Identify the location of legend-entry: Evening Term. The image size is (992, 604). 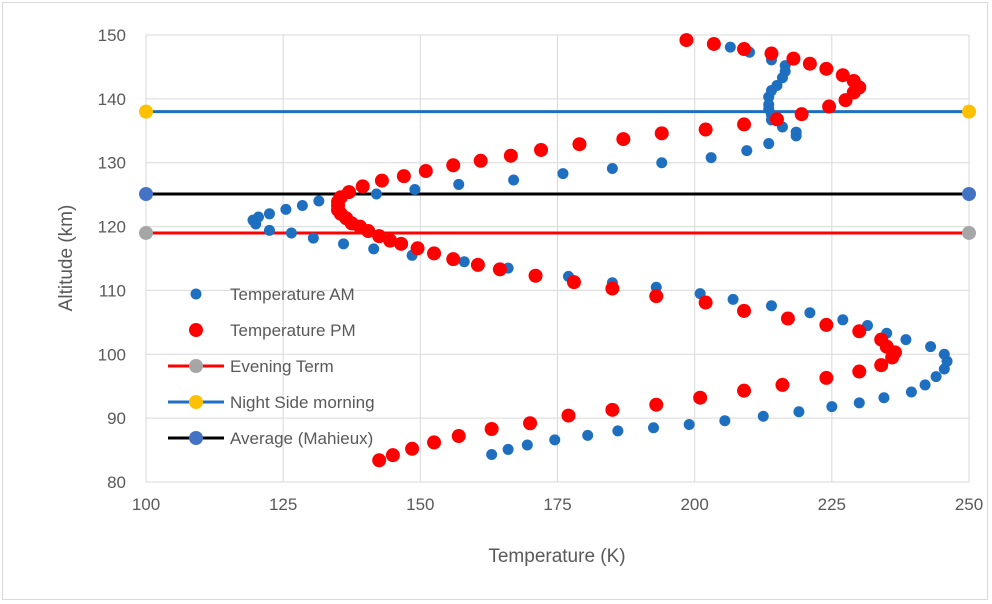
(251, 366).